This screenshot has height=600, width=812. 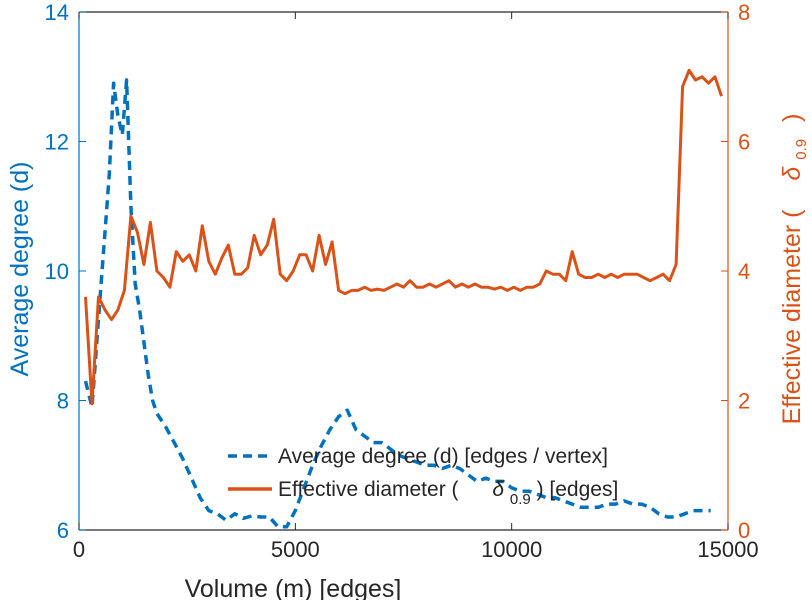 What do you see at coordinates (792, 317) in the screenshot?
I see `right-y-label-prefix: Effective diameter (` at bounding box center [792, 317].